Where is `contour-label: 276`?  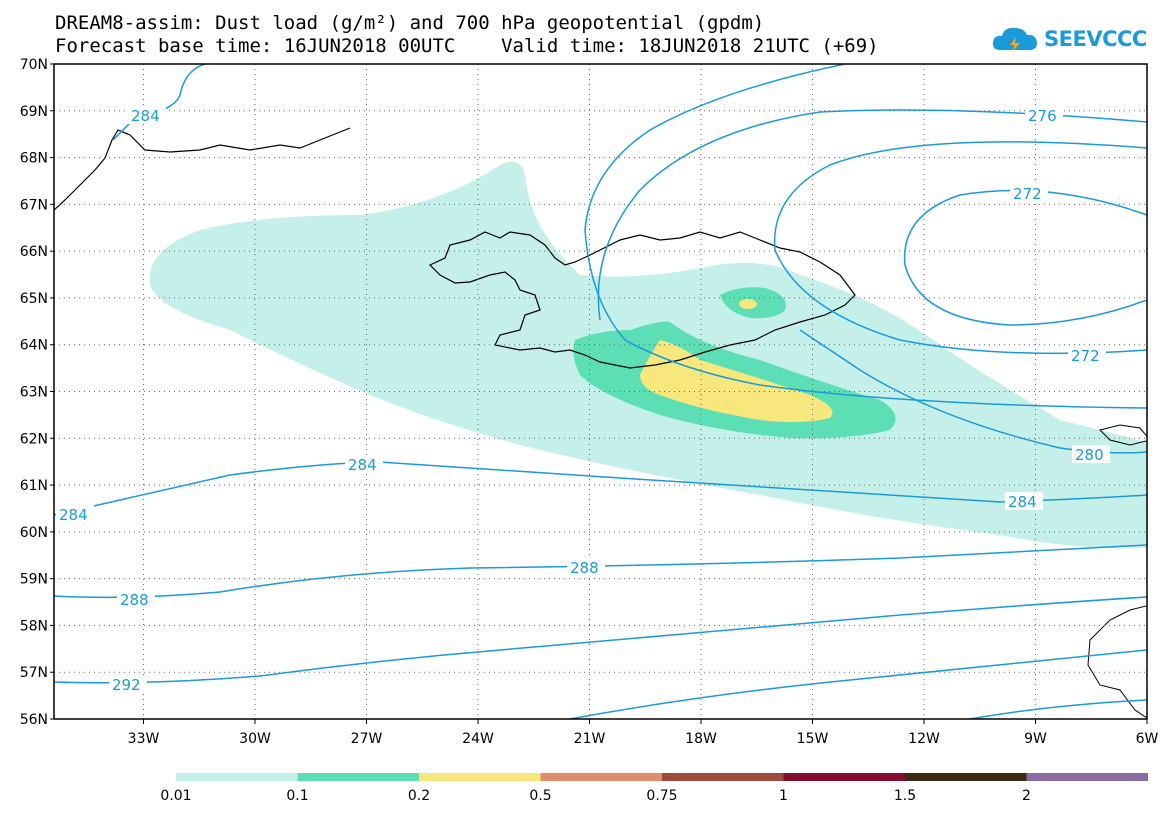 contour-label: 276 is located at coordinates (1042, 116).